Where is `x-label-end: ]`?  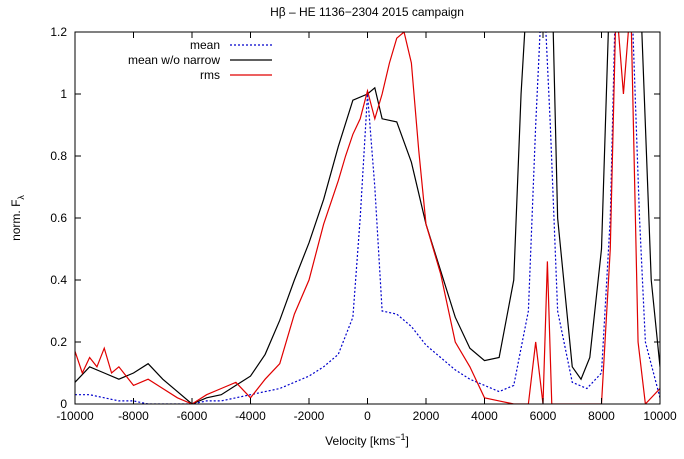 x-label-end: ] is located at coordinates (406, 441).